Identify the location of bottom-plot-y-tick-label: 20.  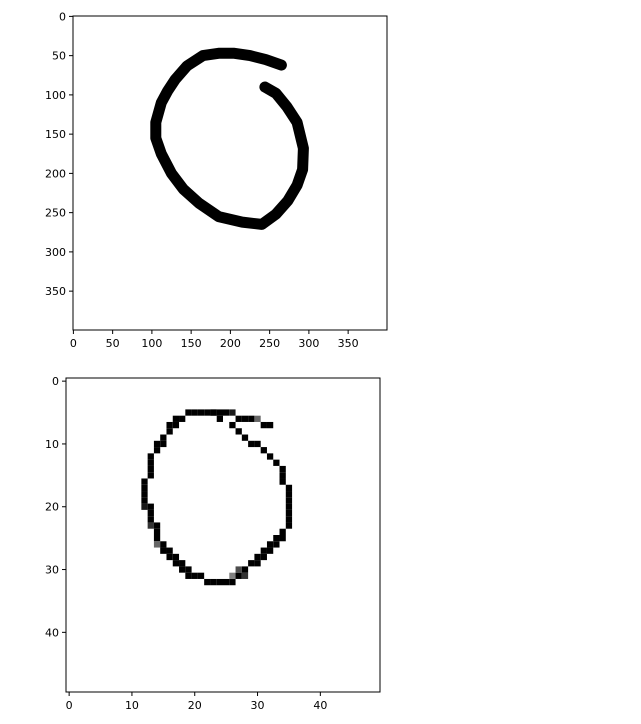
(52, 507).